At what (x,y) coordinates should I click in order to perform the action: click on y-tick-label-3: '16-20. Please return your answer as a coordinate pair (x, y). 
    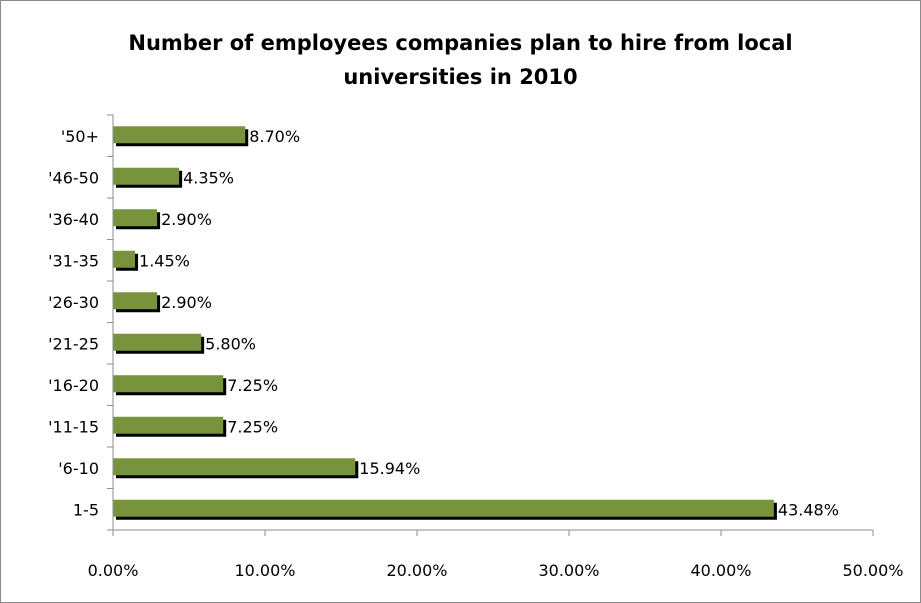
    Looking at the image, I should click on (73, 385).